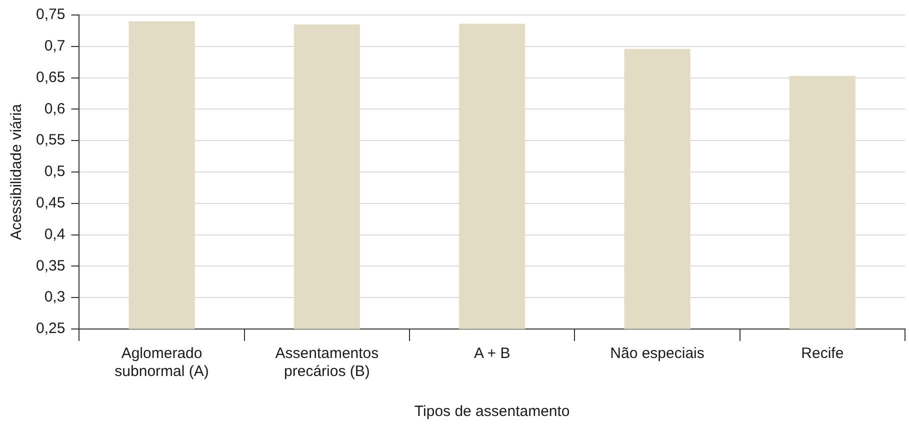 This screenshot has height=427, width=909. I want to click on y-tick-label: 0,25, so click(51, 329).